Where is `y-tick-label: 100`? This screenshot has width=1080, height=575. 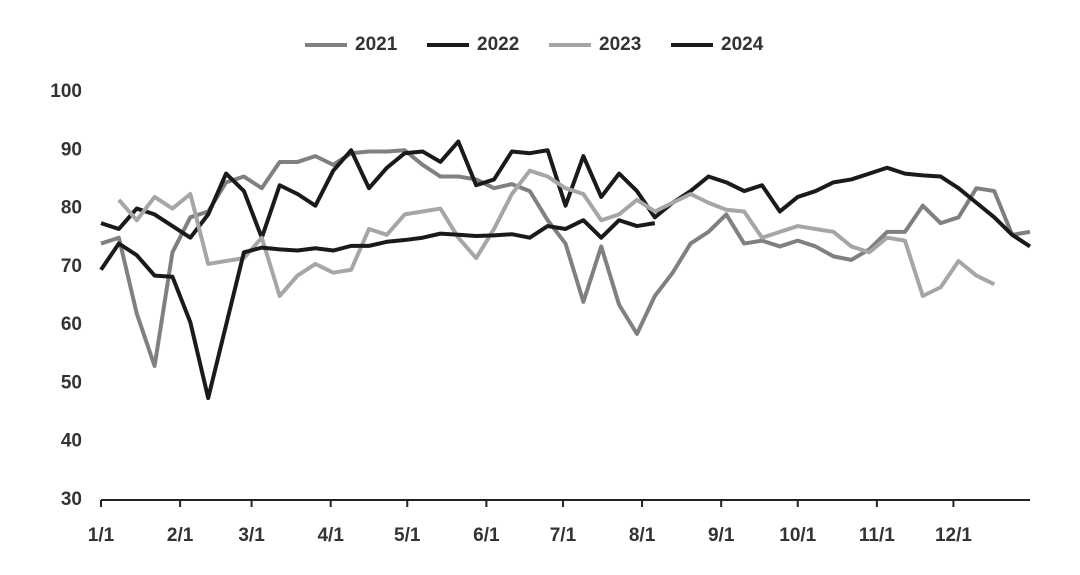
y-tick-label: 100 is located at coordinates (66, 91).